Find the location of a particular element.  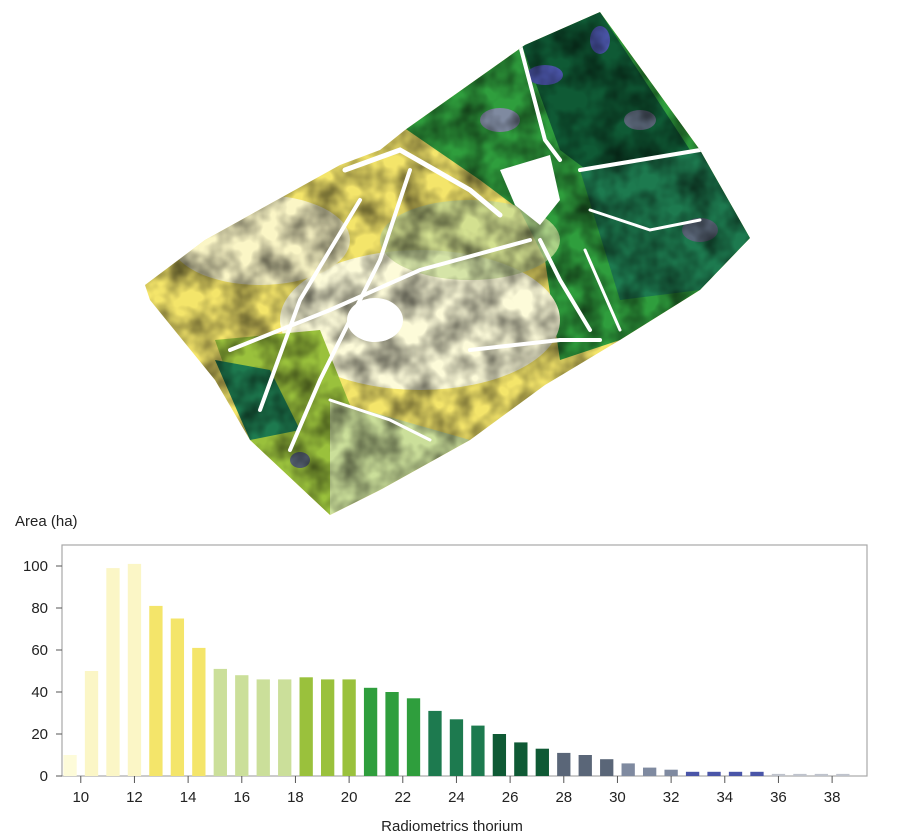

x-tick-label: 38 is located at coordinates (832, 797).